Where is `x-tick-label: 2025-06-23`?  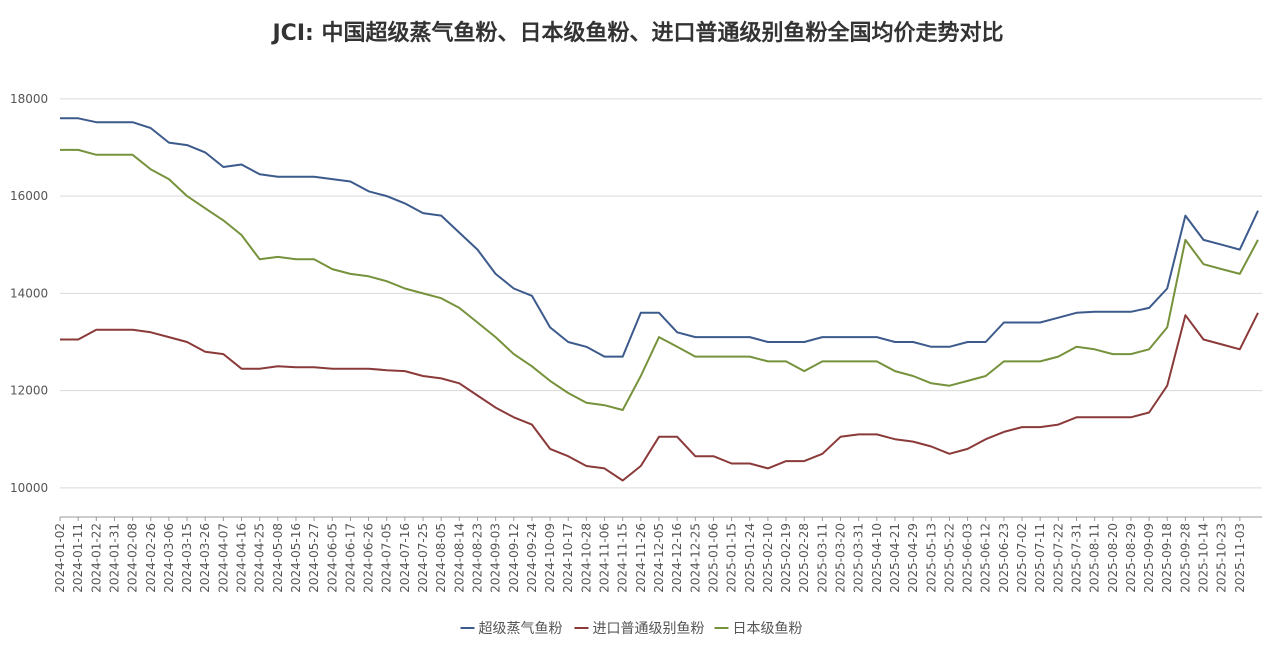 x-tick-label: 2025-06-23 is located at coordinates (1004, 558).